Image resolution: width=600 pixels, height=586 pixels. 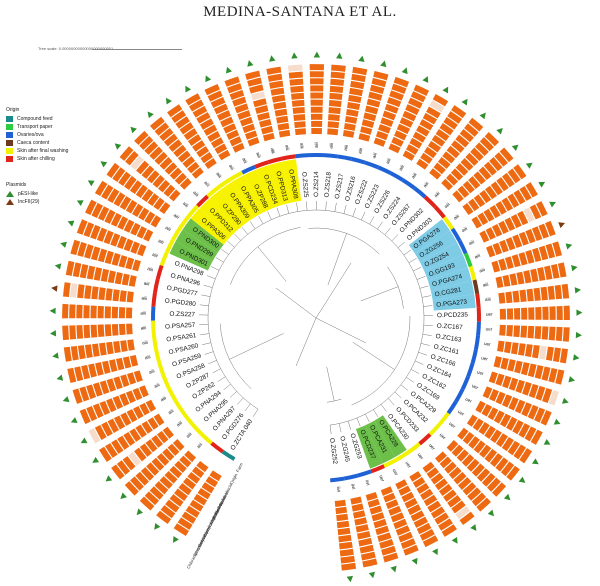 I want to click on legend-item: Compound feed, so click(x=37, y=119).